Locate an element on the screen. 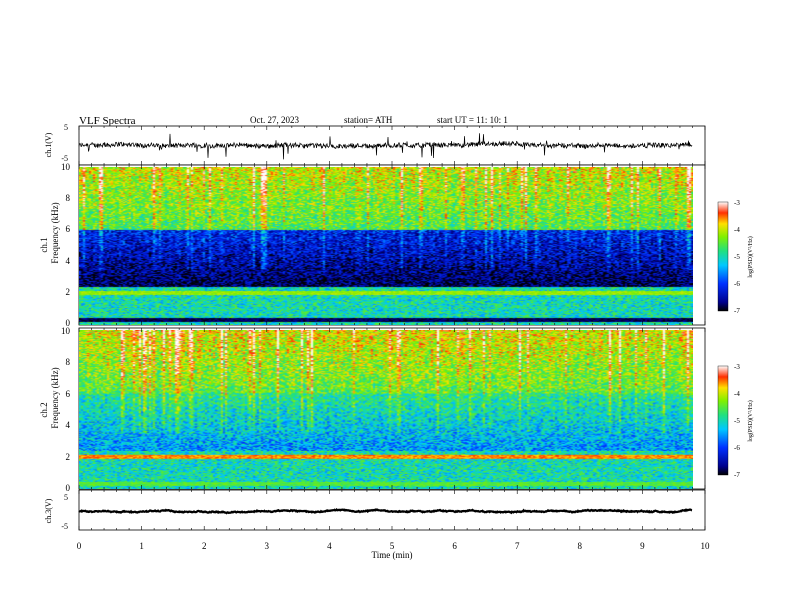  time-tick-6: 6 is located at coordinates (454, 546).